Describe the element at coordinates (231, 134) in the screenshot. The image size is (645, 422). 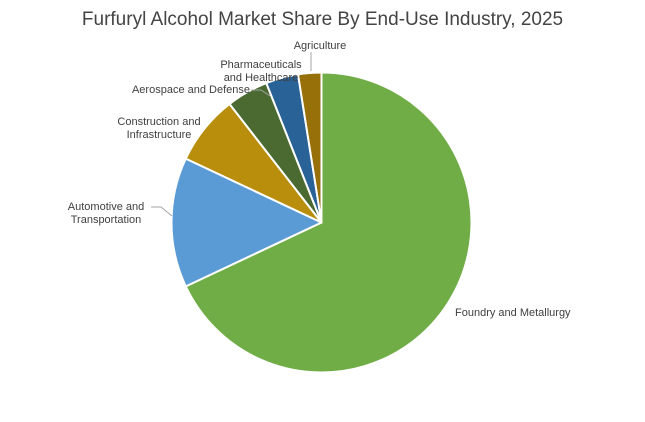
I see `leader-lines` at that location.